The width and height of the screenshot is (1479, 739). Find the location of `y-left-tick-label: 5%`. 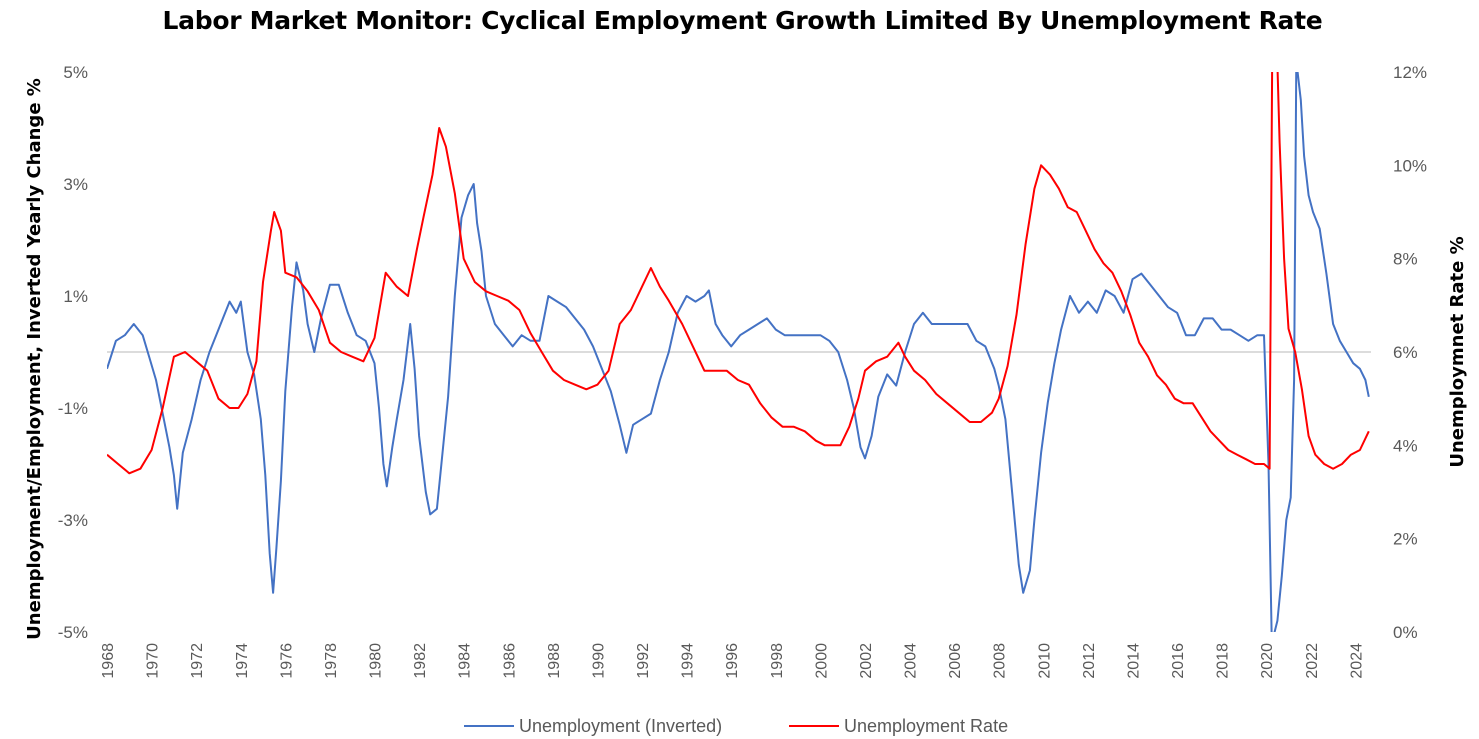

y-left-tick-label: 5% is located at coordinates (75, 72).